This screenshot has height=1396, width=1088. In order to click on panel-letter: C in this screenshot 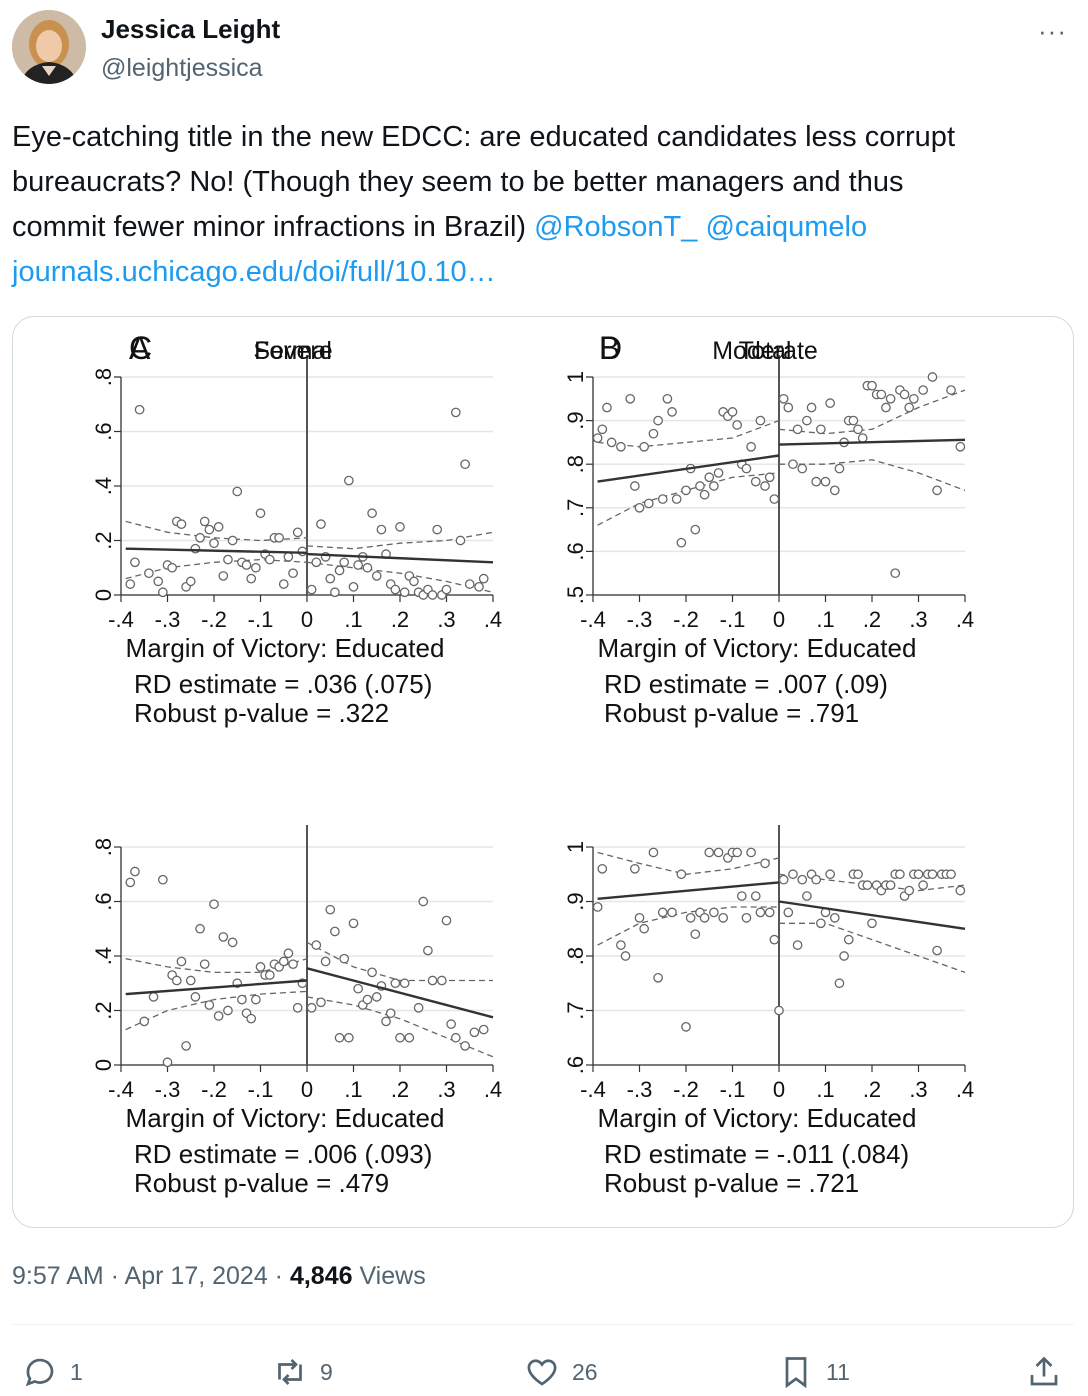, I will do `click(140, 348)`.